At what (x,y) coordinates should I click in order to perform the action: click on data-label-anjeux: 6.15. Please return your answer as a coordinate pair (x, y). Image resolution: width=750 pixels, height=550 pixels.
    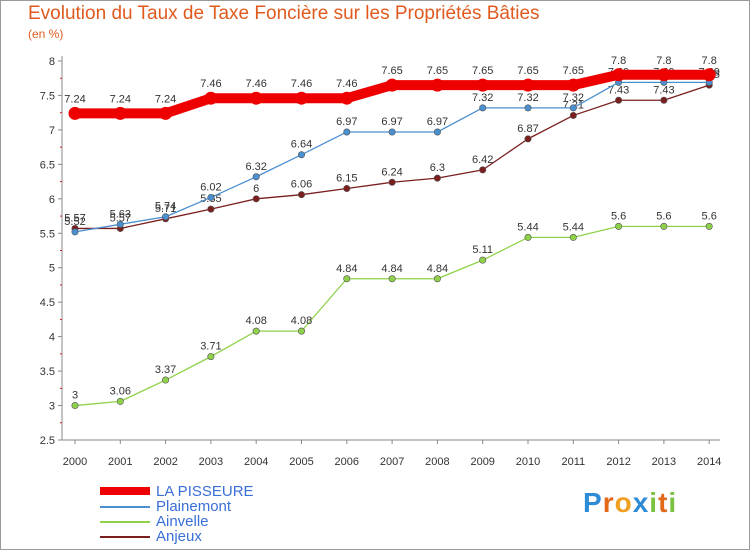
    Looking at the image, I should click on (346, 178).